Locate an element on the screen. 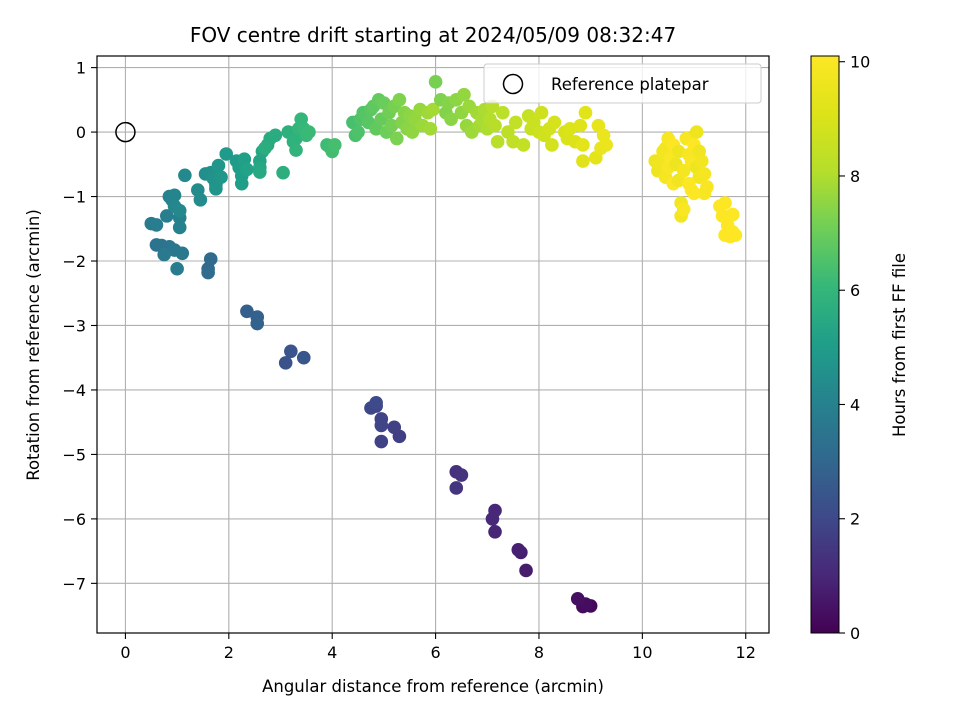  legend-marker is located at coordinates (513, 84).